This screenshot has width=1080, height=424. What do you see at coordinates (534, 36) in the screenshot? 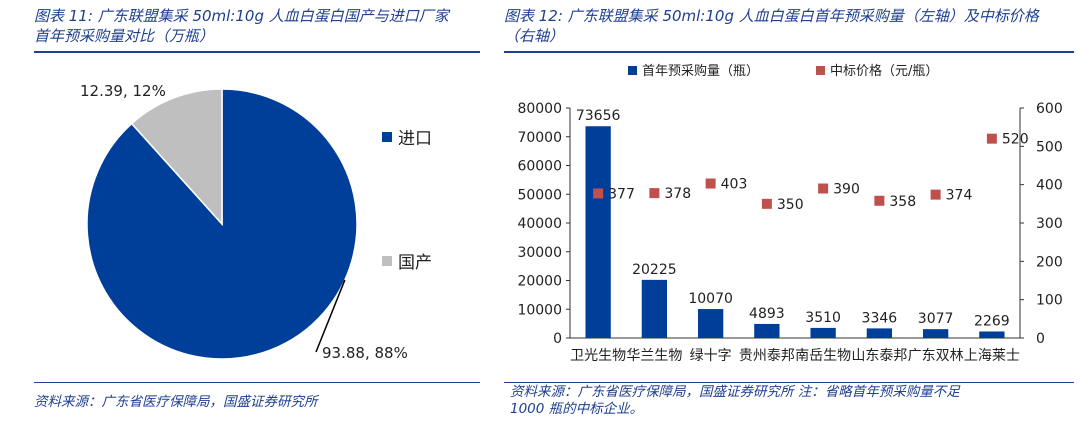
I see `caption-line-2: （右轴）` at bounding box center [534, 36].